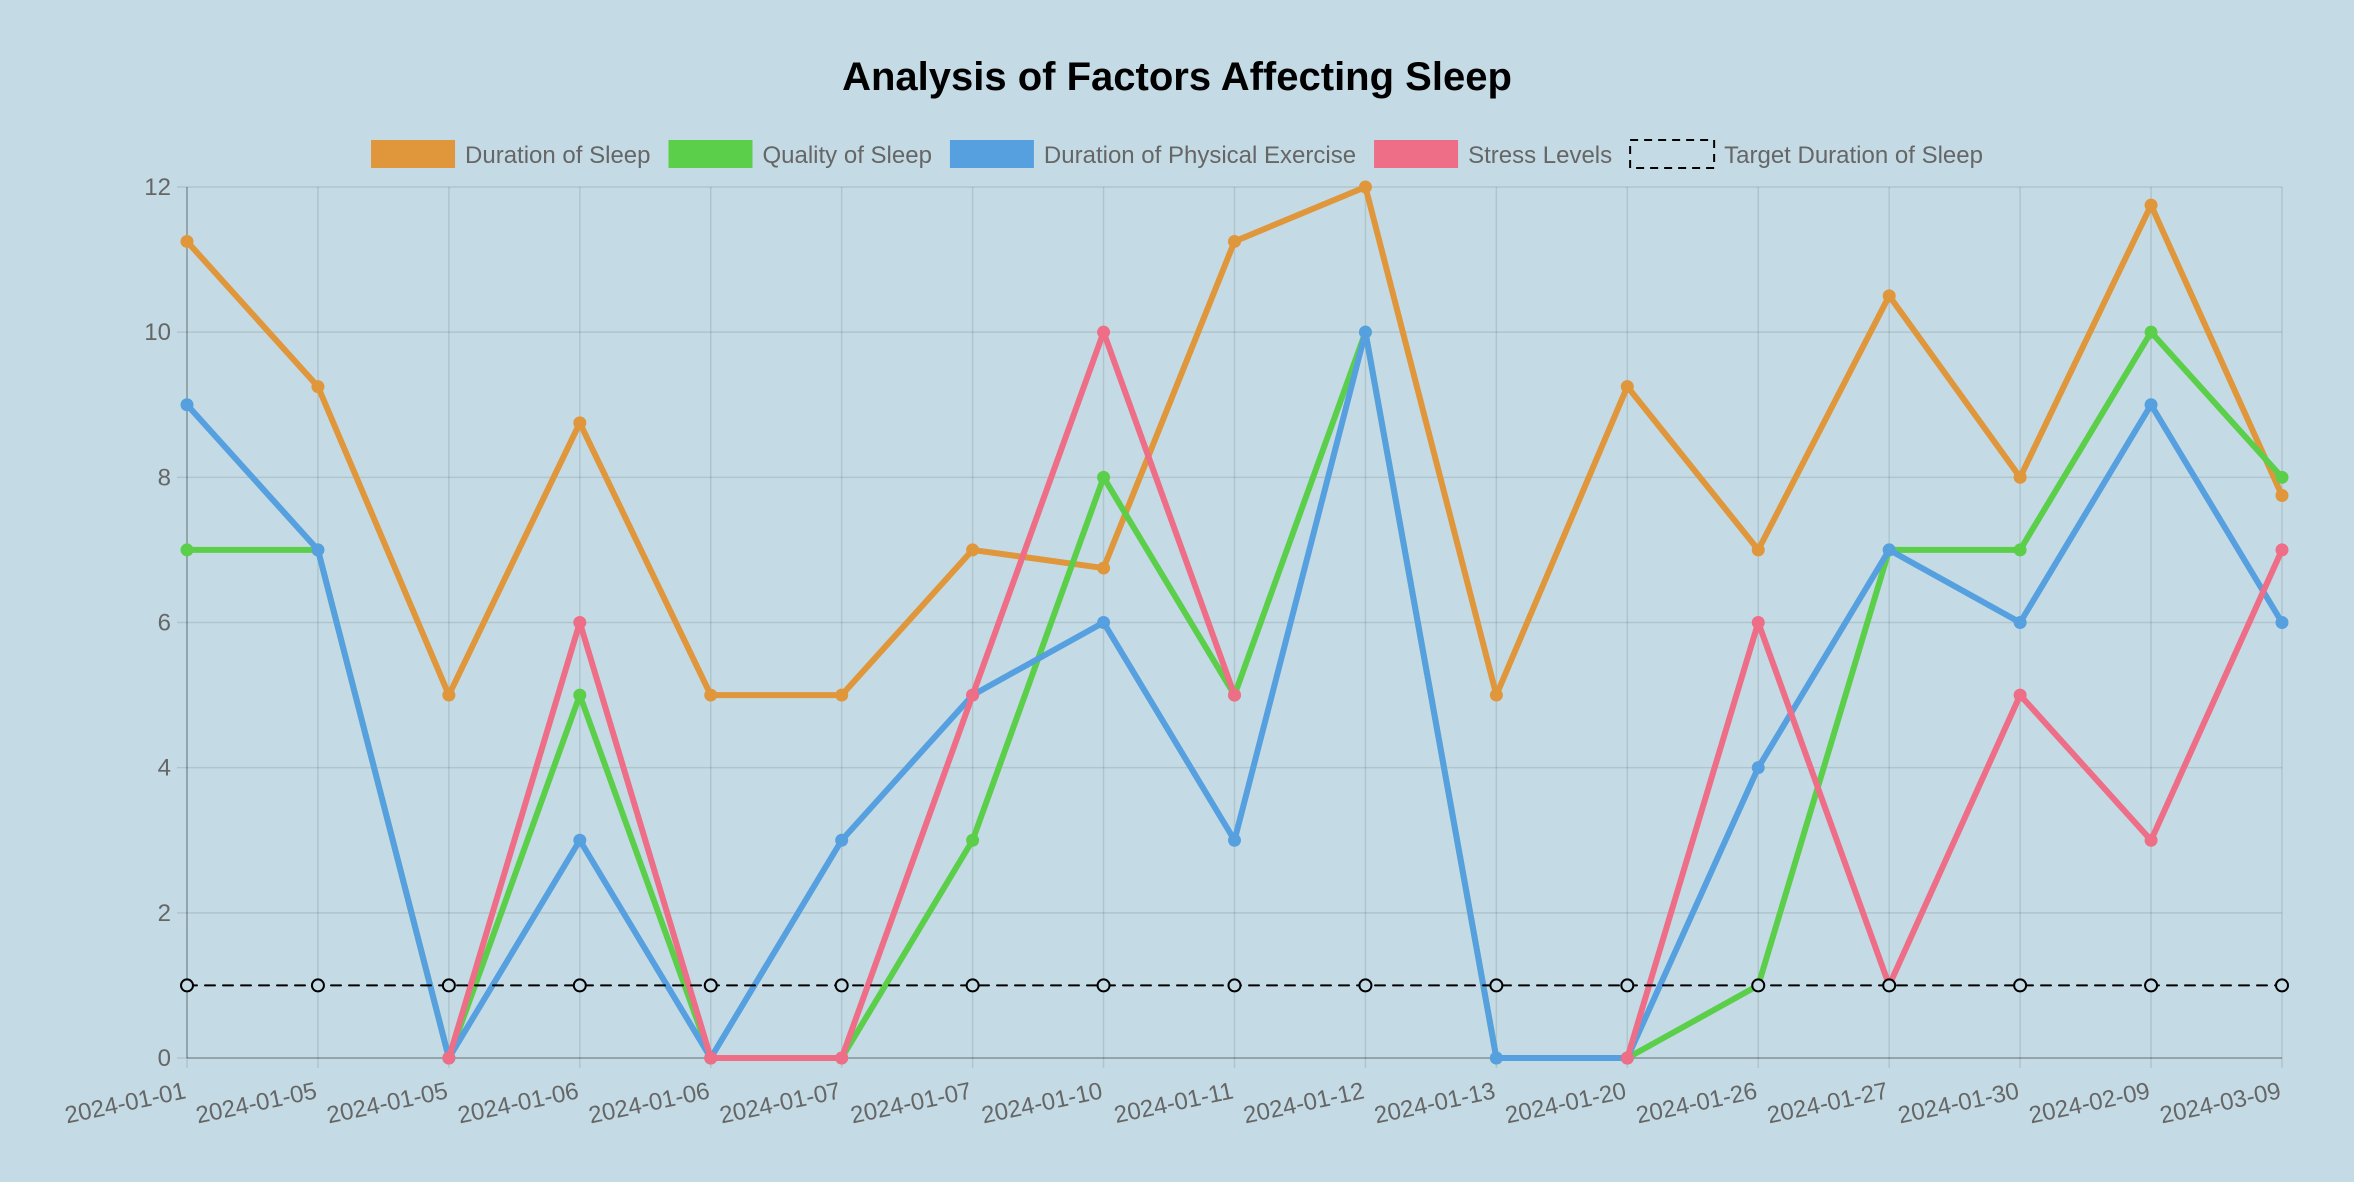 The width and height of the screenshot is (2354, 1182). Describe the element at coordinates (1200, 155) in the screenshot. I see `legend-label: Duration of Physical Exercise` at that location.